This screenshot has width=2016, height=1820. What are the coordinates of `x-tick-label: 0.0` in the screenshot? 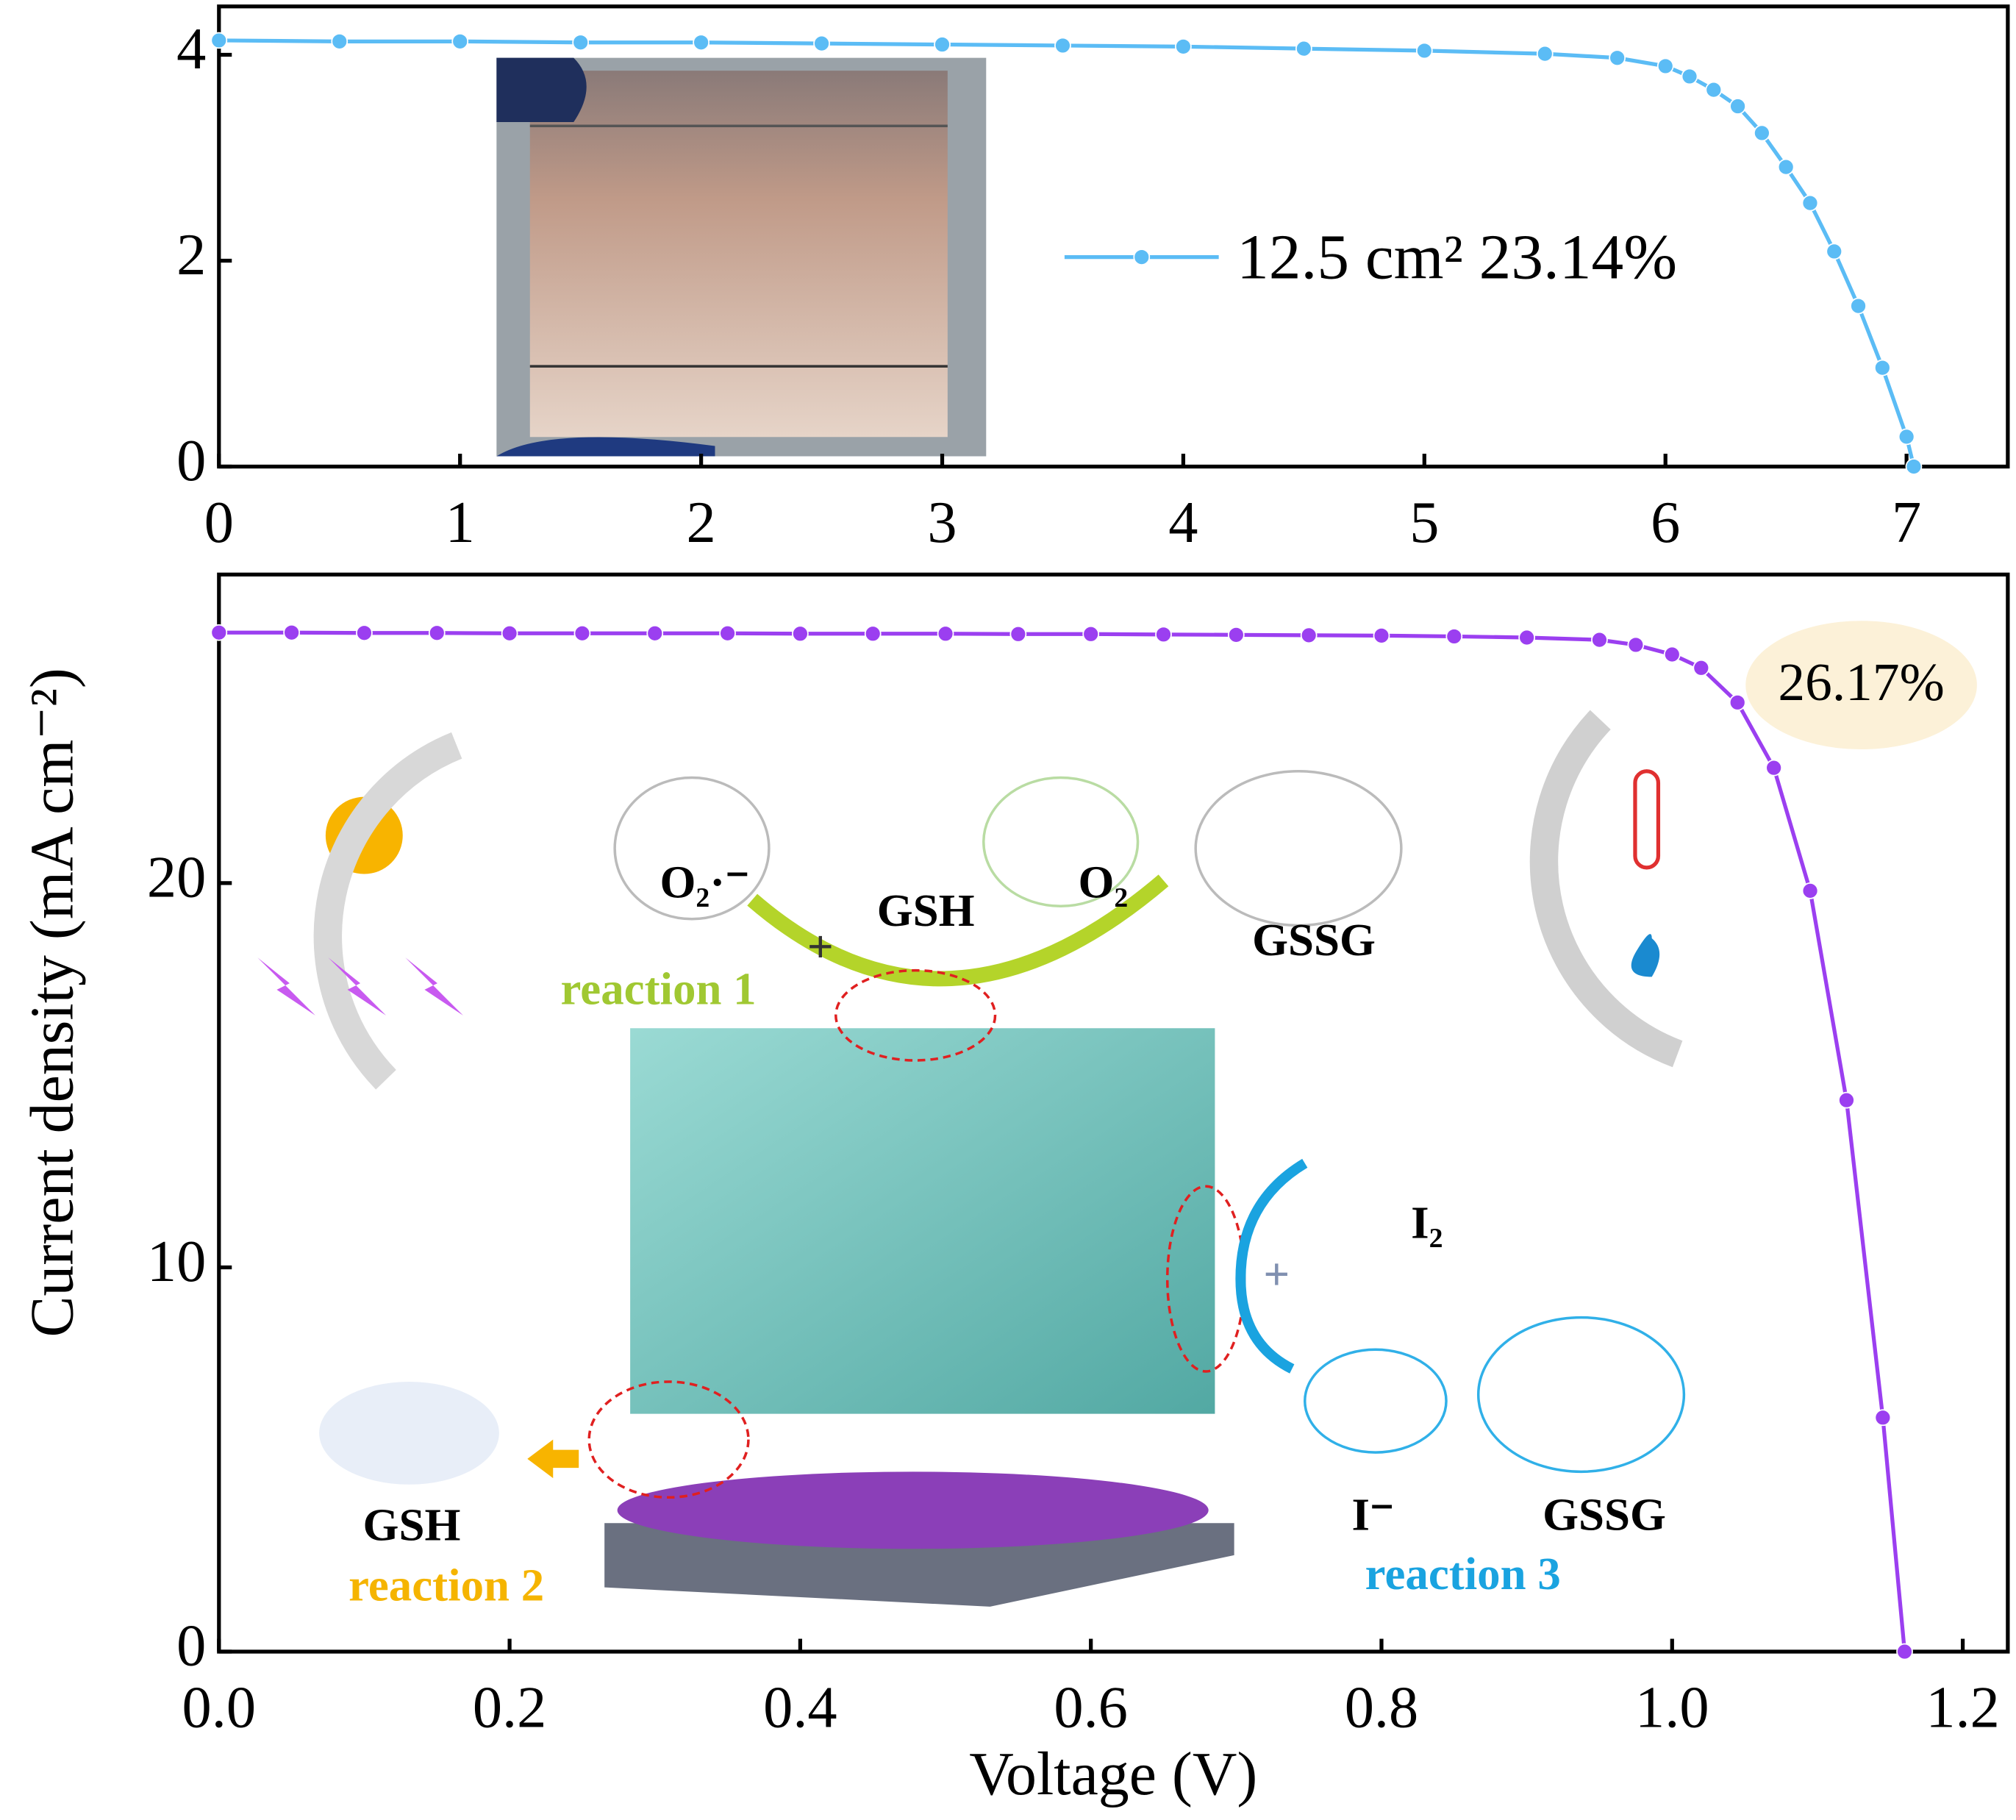 It's located at (219, 1707).